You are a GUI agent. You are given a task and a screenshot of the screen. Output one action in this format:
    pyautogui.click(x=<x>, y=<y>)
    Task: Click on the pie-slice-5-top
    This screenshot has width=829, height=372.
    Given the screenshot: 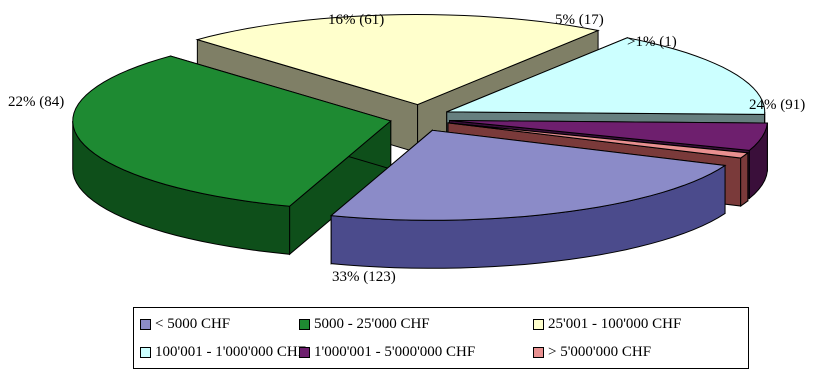 What is the action you would take?
    pyautogui.click(x=598, y=140)
    